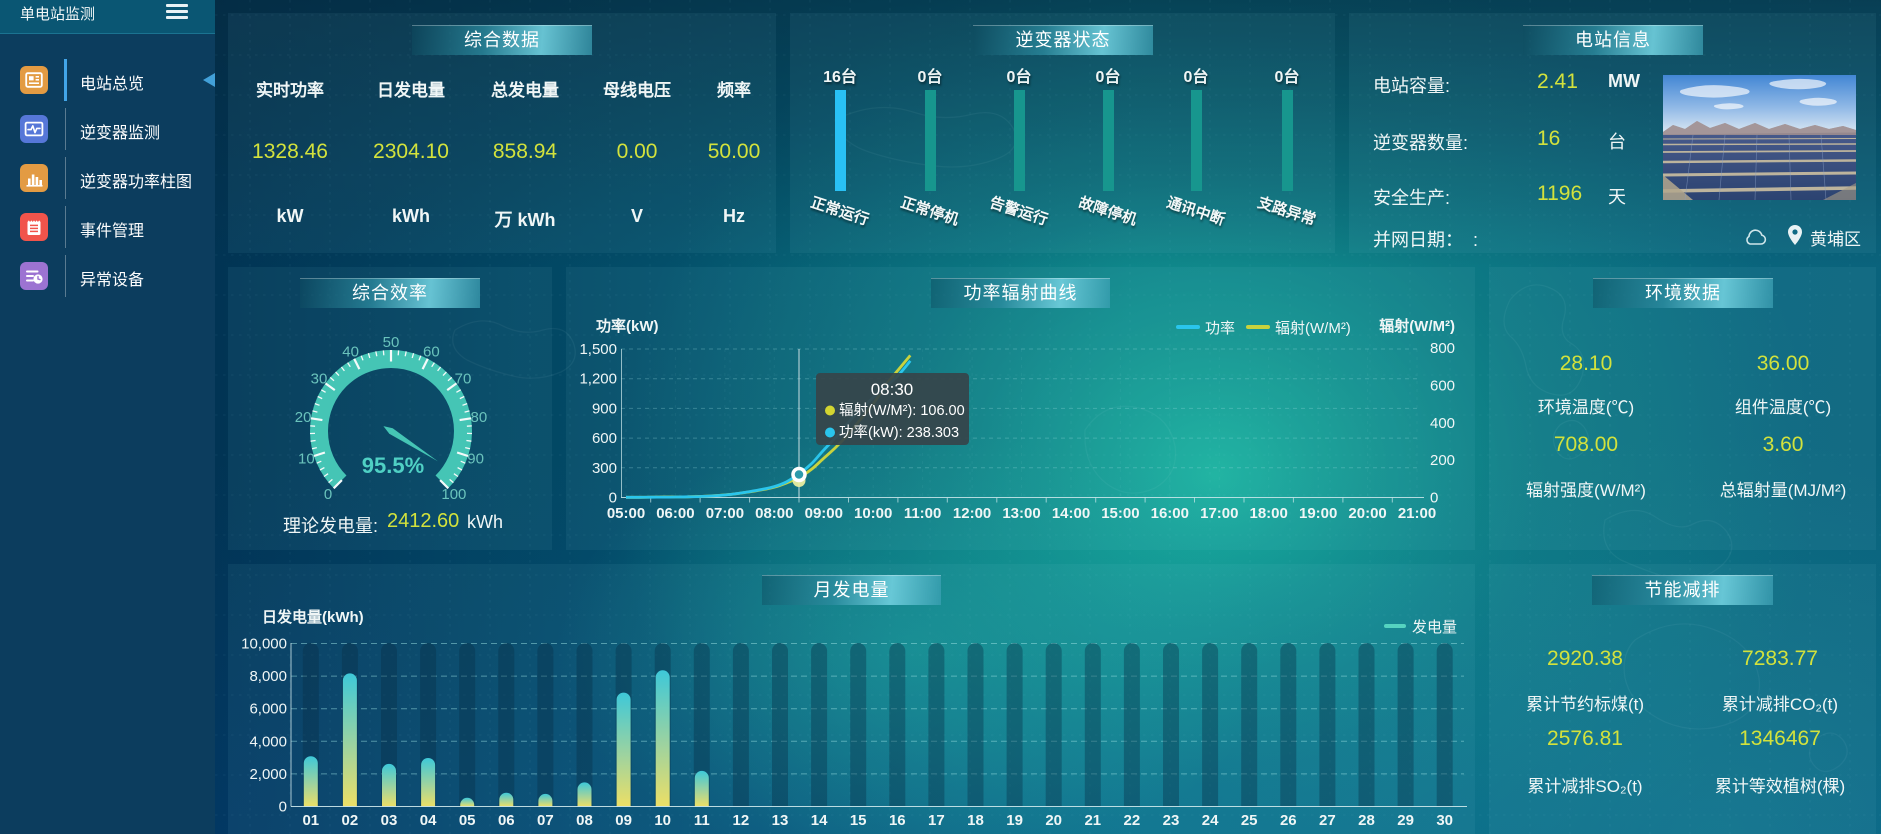 This screenshot has height=834, width=1881. Describe the element at coordinates (584, 820) in the screenshot. I see `svg-text: 08` at that location.